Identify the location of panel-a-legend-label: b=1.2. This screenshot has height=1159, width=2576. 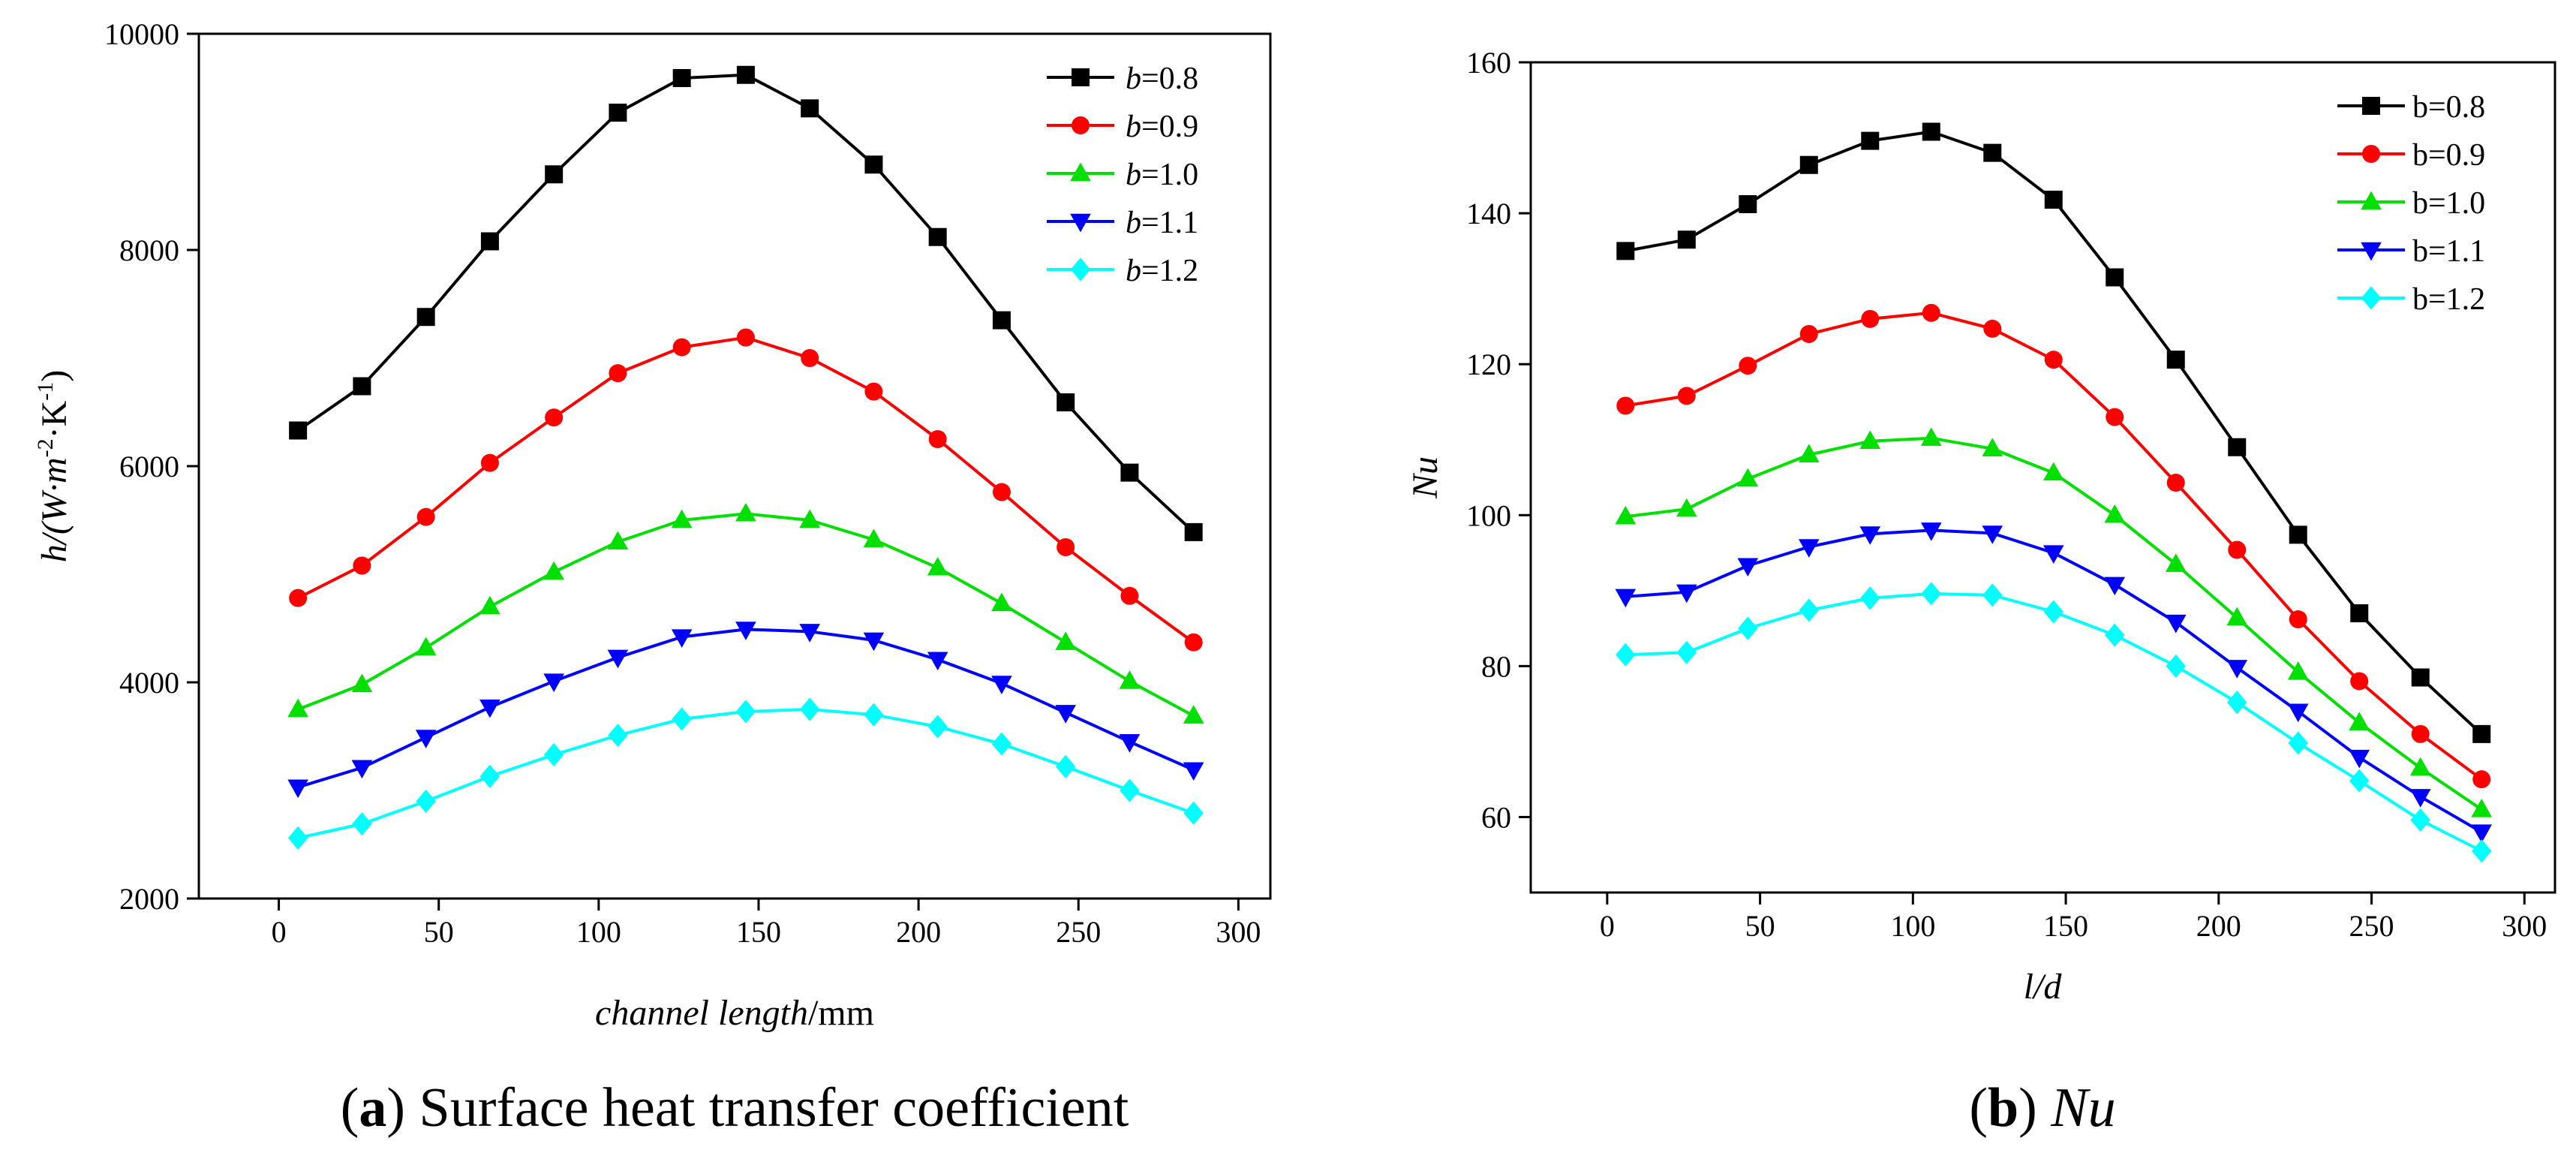
(1162, 271).